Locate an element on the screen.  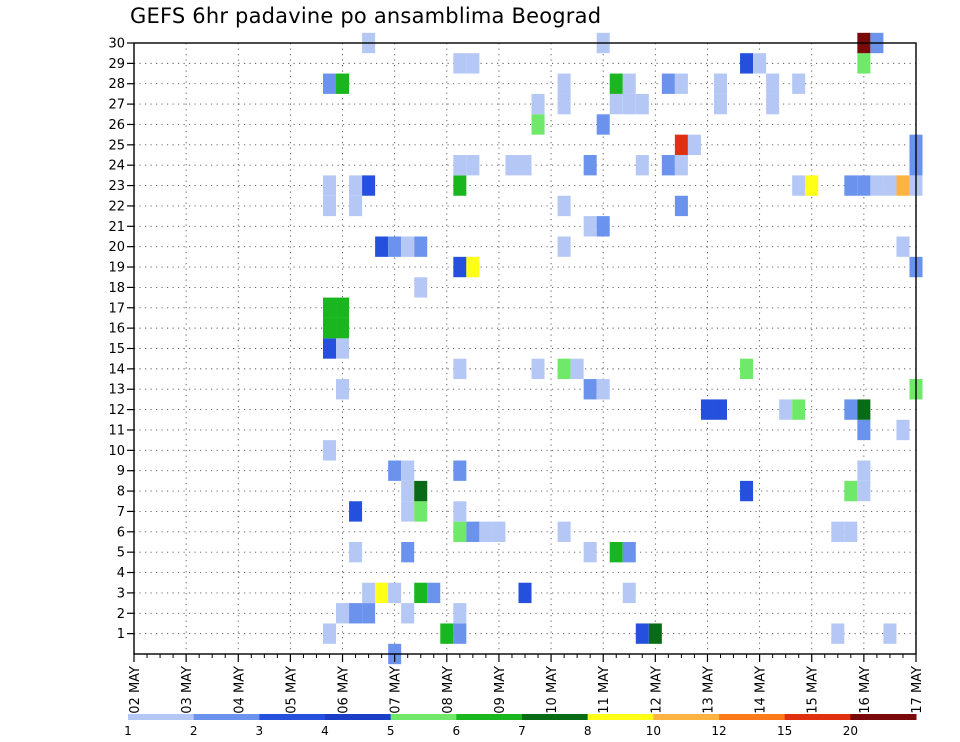
y-tick-label: 3 is located at coordinates (121, 593).